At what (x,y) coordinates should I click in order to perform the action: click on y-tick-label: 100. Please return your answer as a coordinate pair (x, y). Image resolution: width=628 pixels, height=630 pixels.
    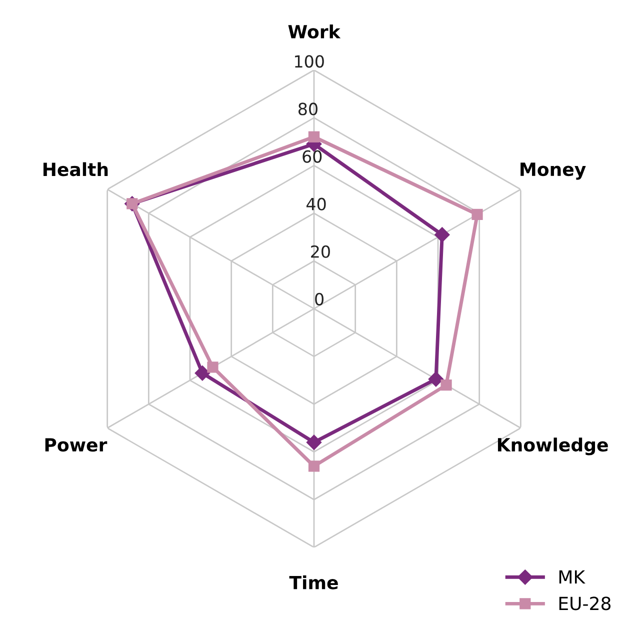
    Looking at the image, I should click on (309, 61).